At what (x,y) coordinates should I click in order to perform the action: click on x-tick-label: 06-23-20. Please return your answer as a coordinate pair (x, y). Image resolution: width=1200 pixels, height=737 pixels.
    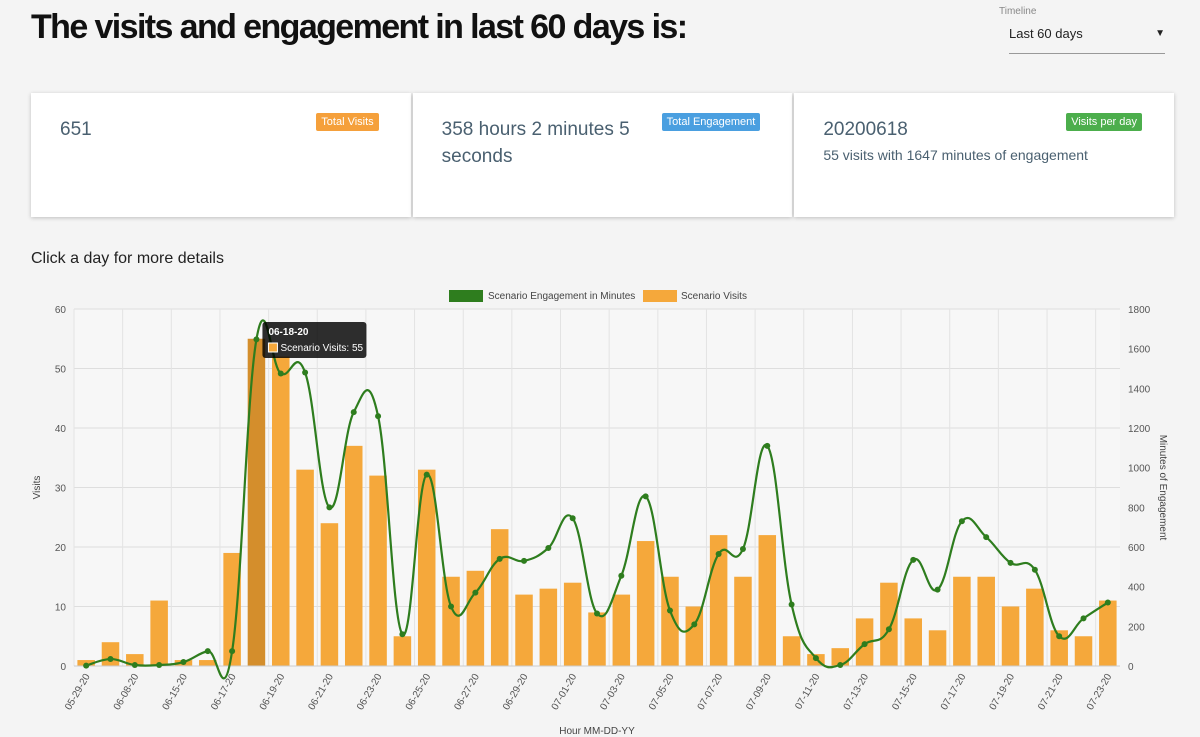
    Looking at the image, I should click on (370, 692).